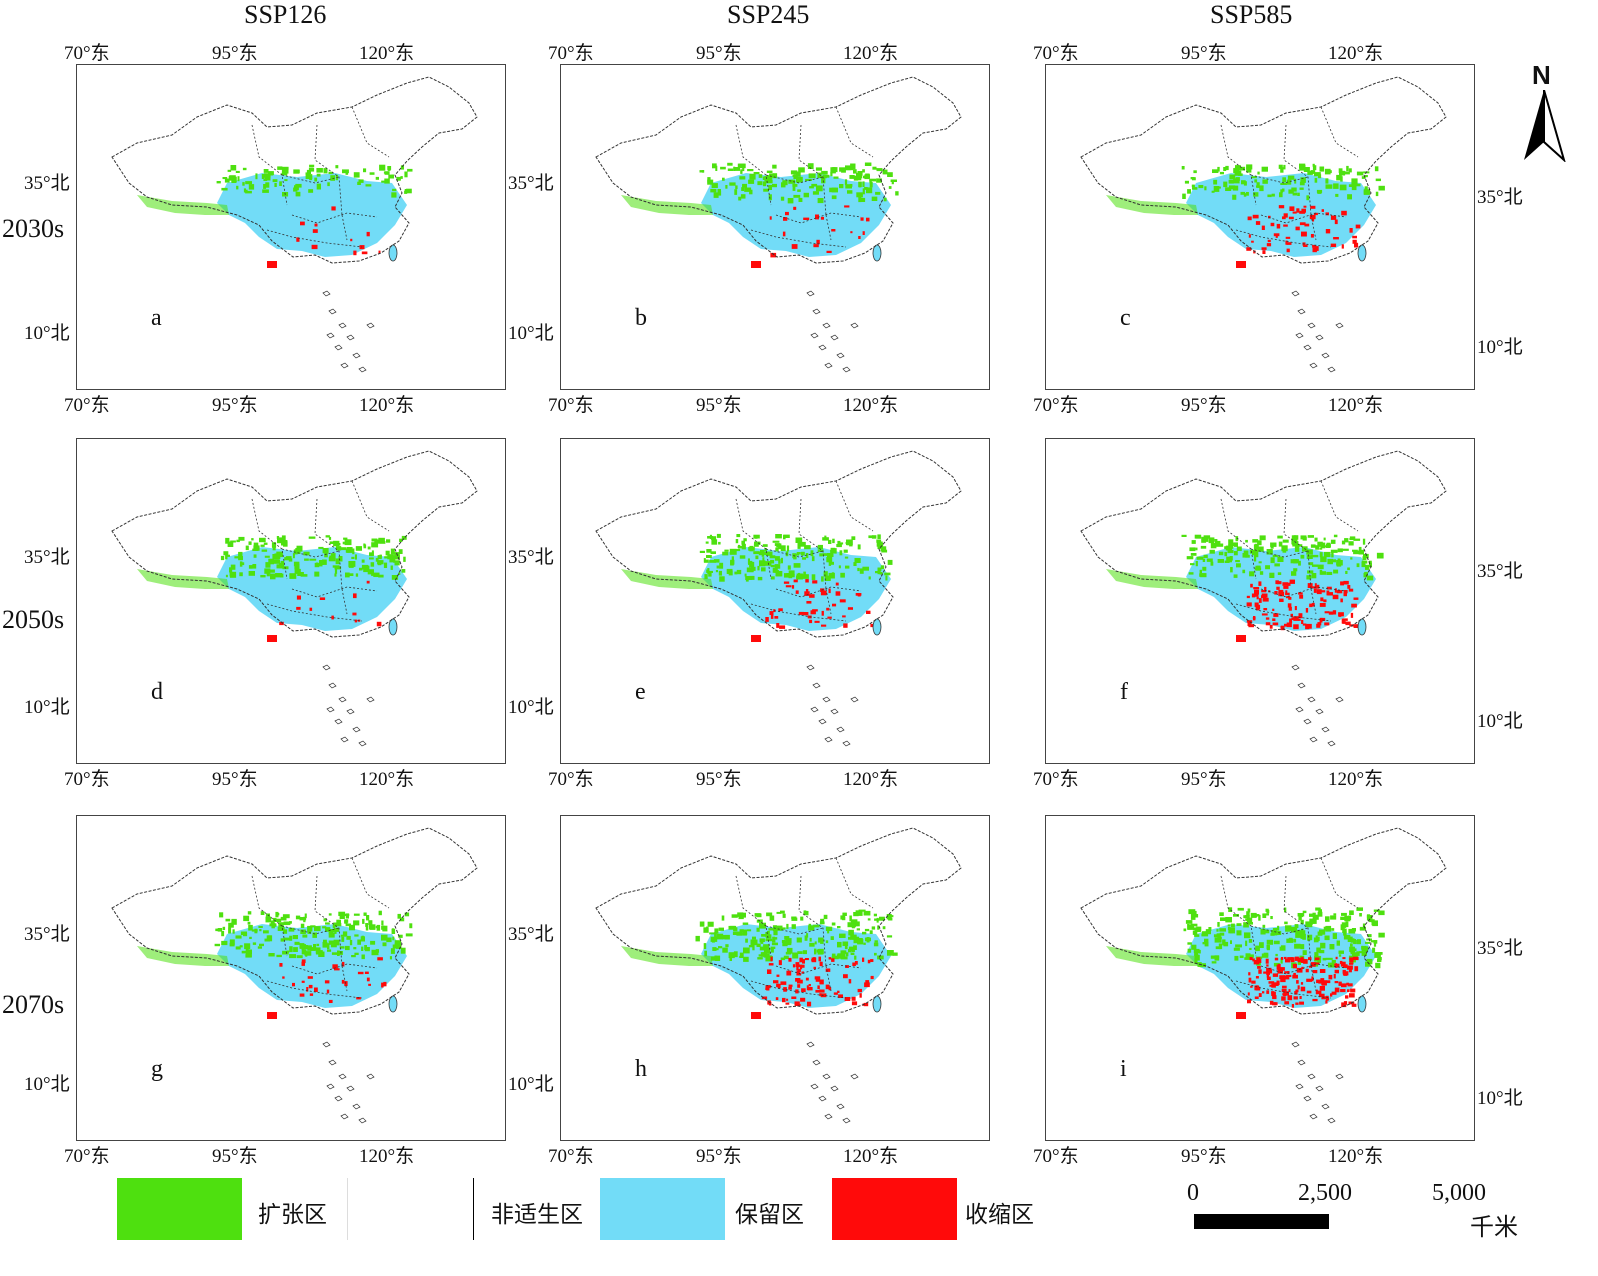 Image resolution: width=1598 pixels, height=1276 pixels. I want to click on lon-tick-bottom-f-1: 95°东, so click(1204, 779).